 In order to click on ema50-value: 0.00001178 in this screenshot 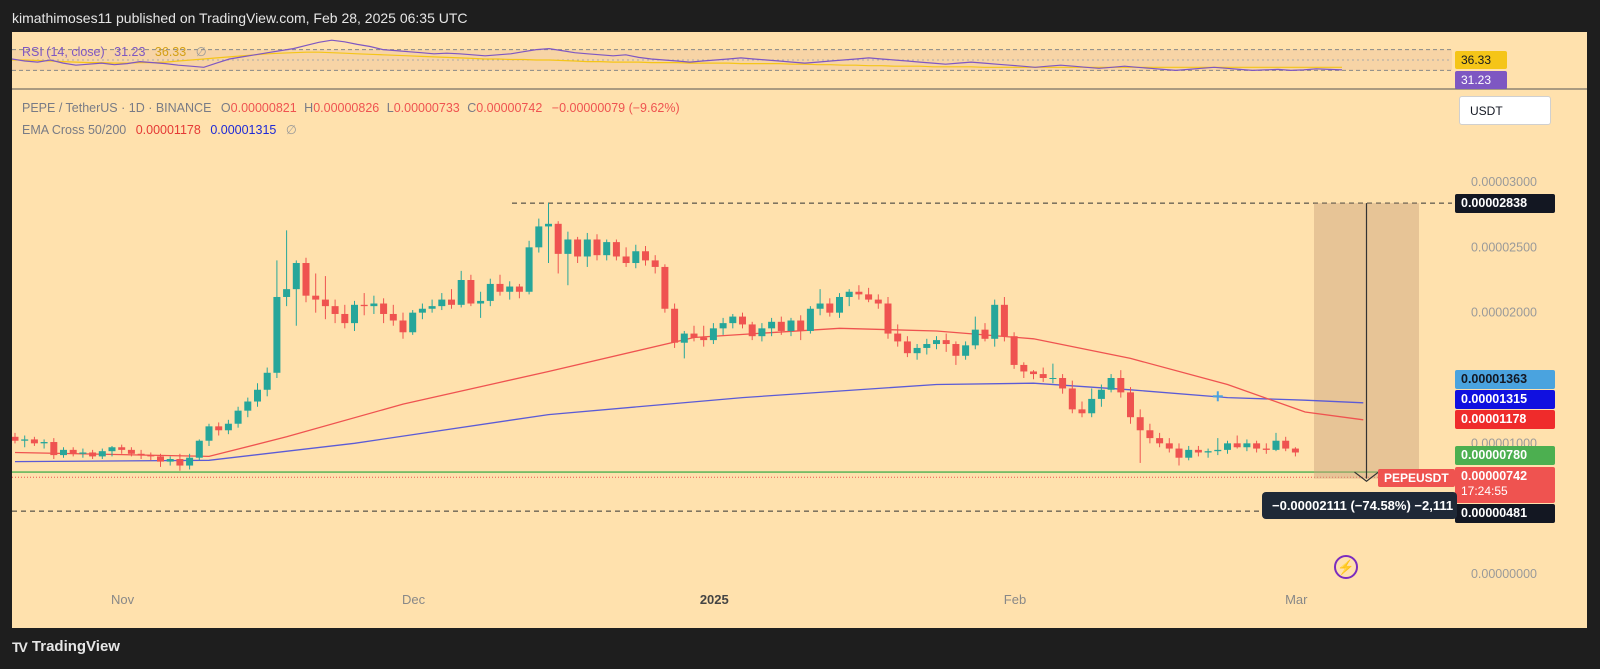, I will do `click(168, 130)`.